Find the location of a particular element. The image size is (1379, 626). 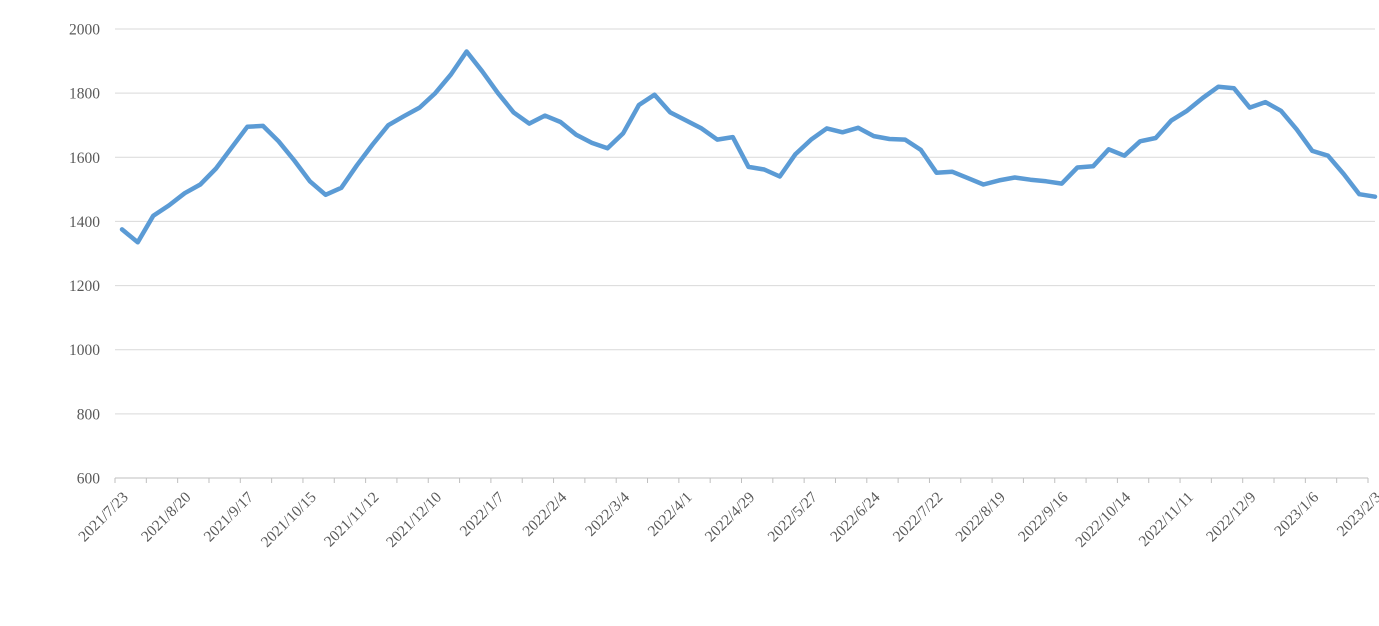

x-axis-tick-label: 2022/11/11 is located at coordinates (1166, 519).